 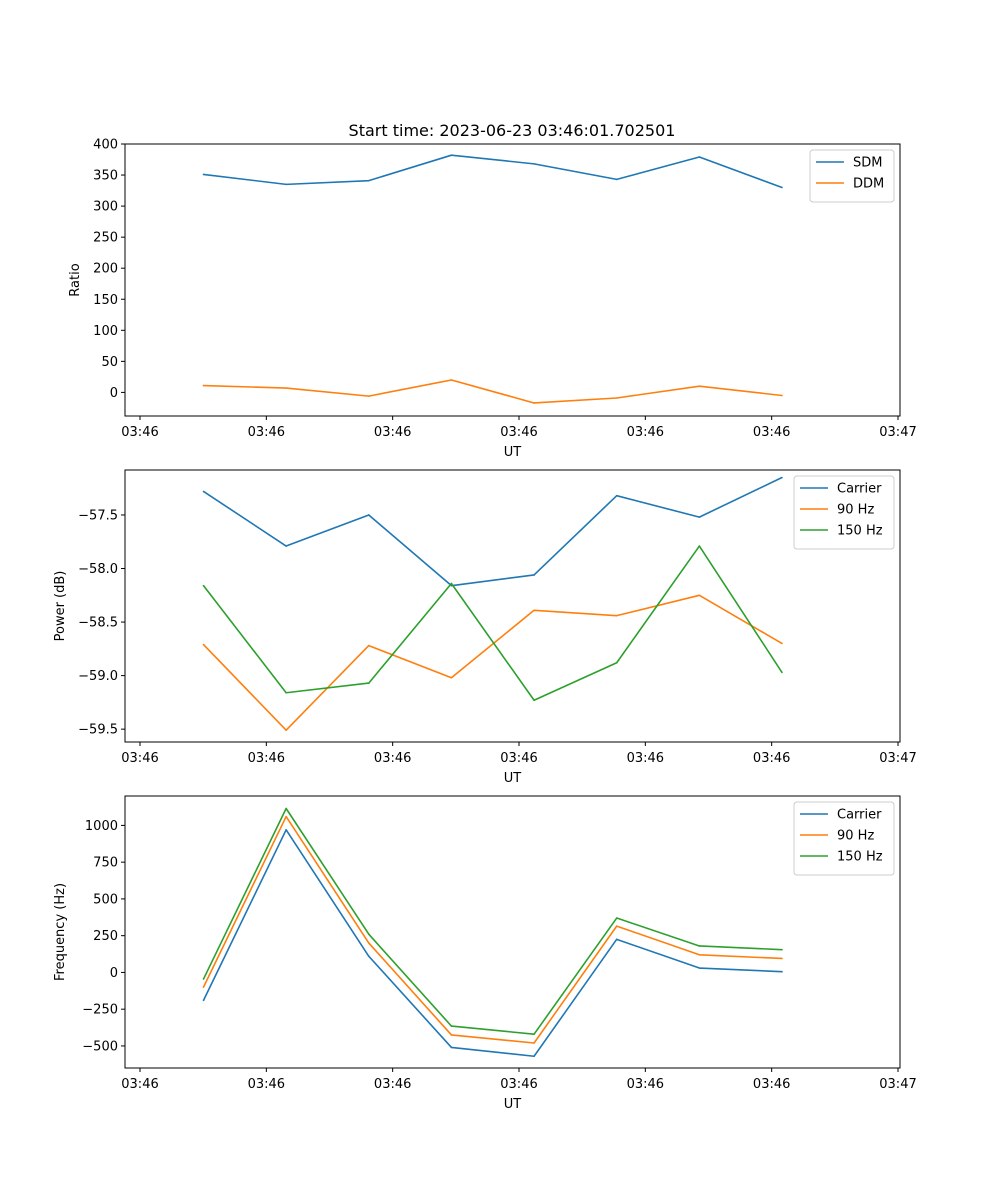 I want to click on legend: SDM DDM, so click(x=852, y=176).